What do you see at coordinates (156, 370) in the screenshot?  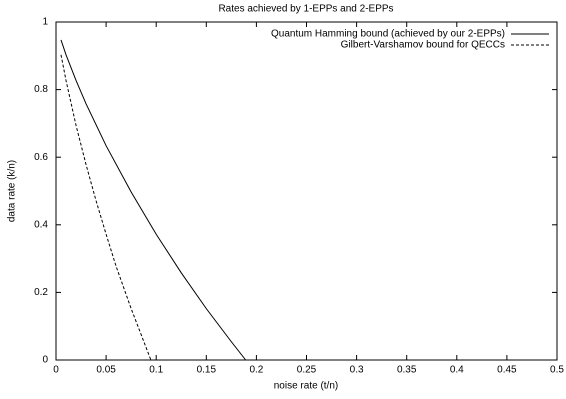 I see `x-tick-label: 0.1` at bounding box center [156, 370].